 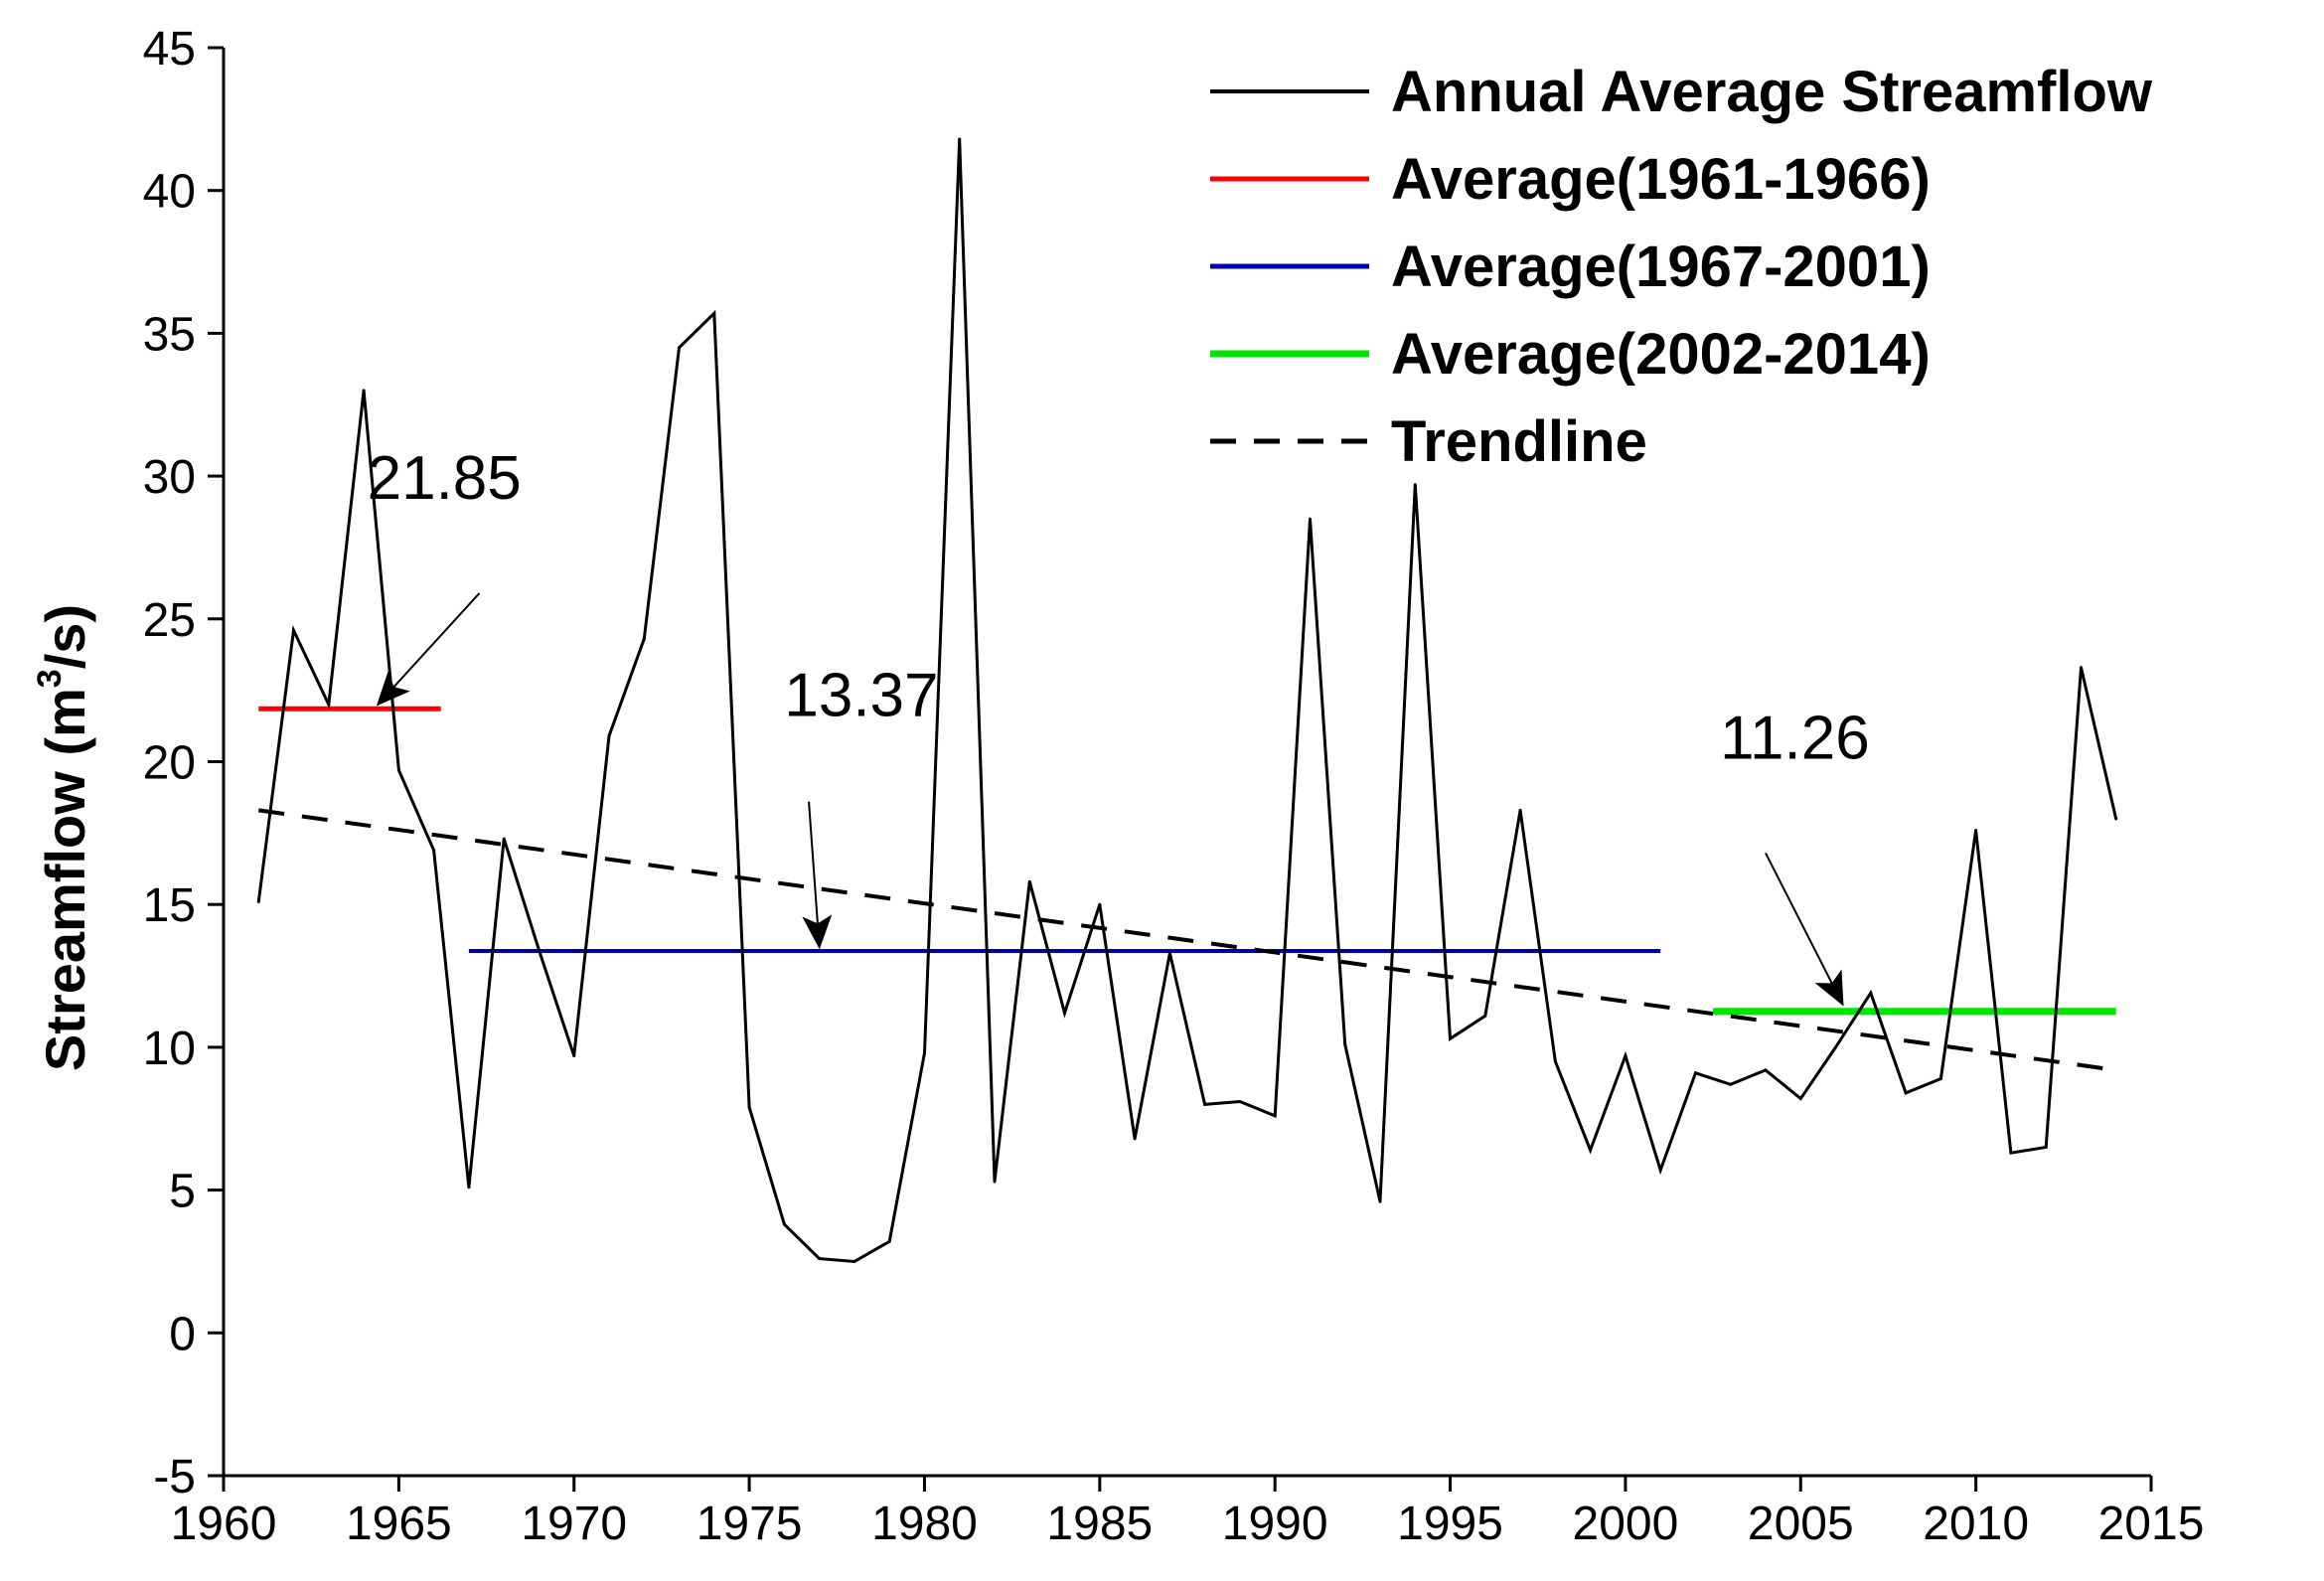 What do you see at coordinates (1626, 1524) in the screenshot?
I see `x-tick-label: 2000` at bounding box center [1626, 1524].